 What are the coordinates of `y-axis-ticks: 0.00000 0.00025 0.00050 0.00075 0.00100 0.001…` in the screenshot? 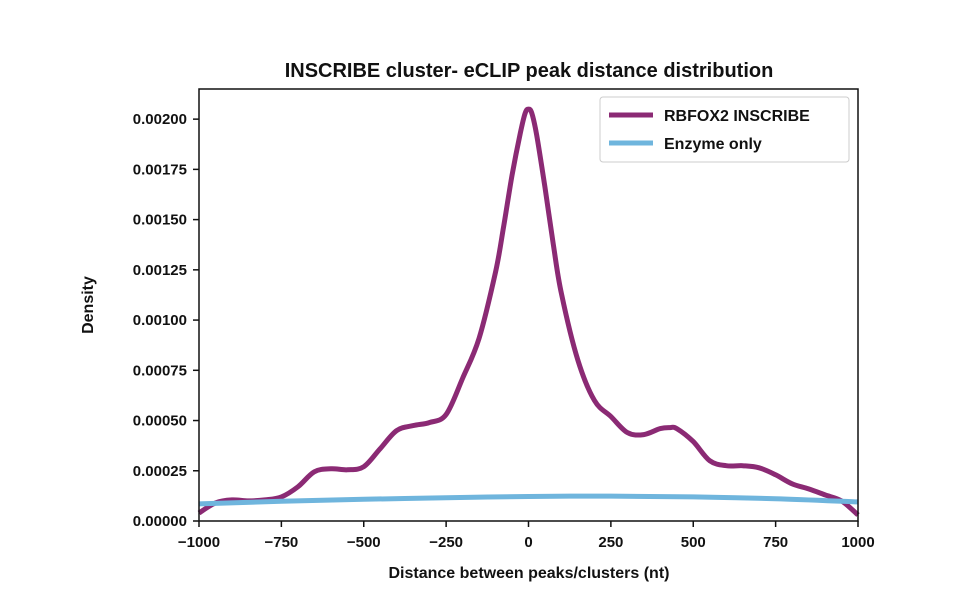 It's located at (166, 320).